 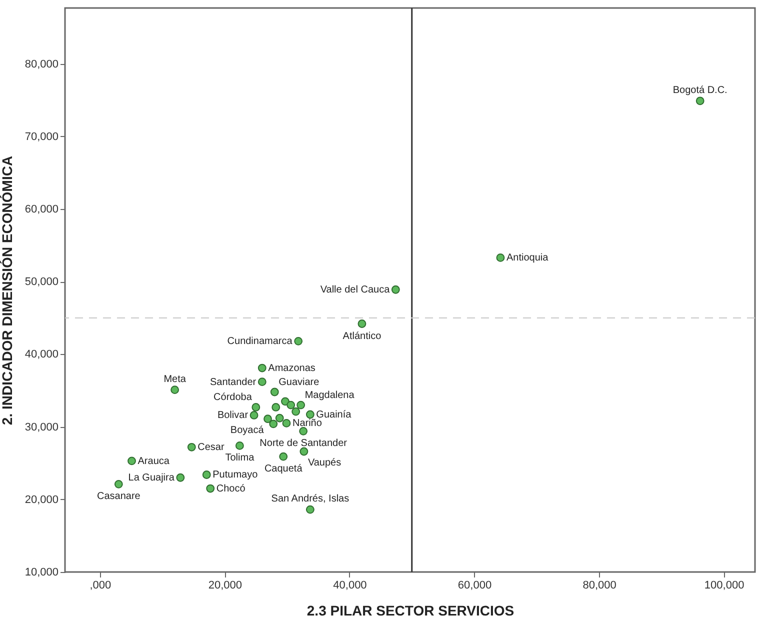 What do you see at coordinates (231, 489) in the screenshot?
I see `annotation: Chocó` at bounding box center [231, 489].